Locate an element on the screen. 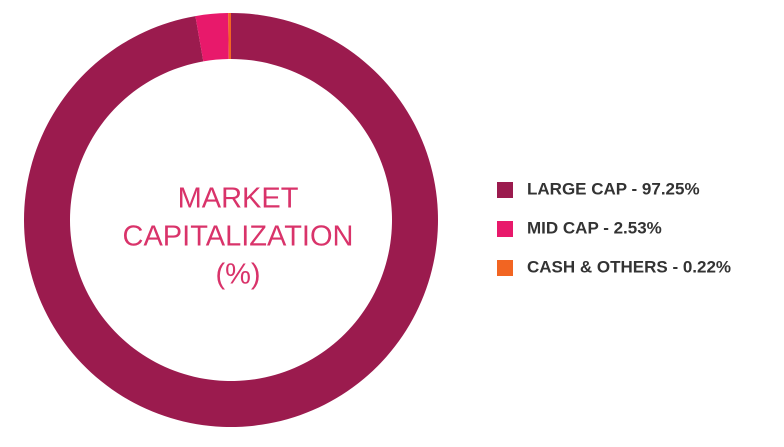 The width and height of the screenshot is (784, 447). legend-label: MID CAP - 2.53% is located at coordinates (594, 227).